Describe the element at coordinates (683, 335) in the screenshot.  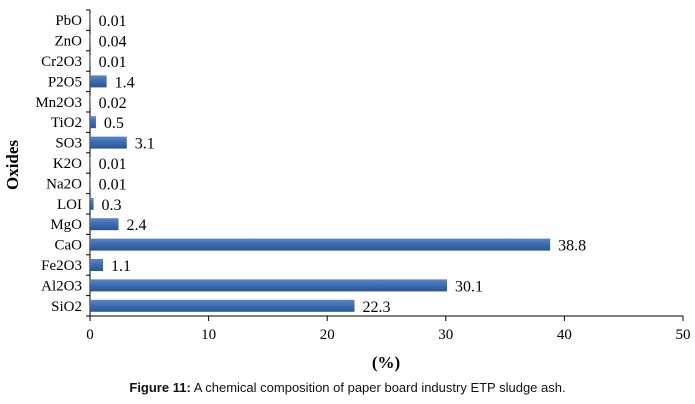
I see `x-tick-label: 50` at that location.